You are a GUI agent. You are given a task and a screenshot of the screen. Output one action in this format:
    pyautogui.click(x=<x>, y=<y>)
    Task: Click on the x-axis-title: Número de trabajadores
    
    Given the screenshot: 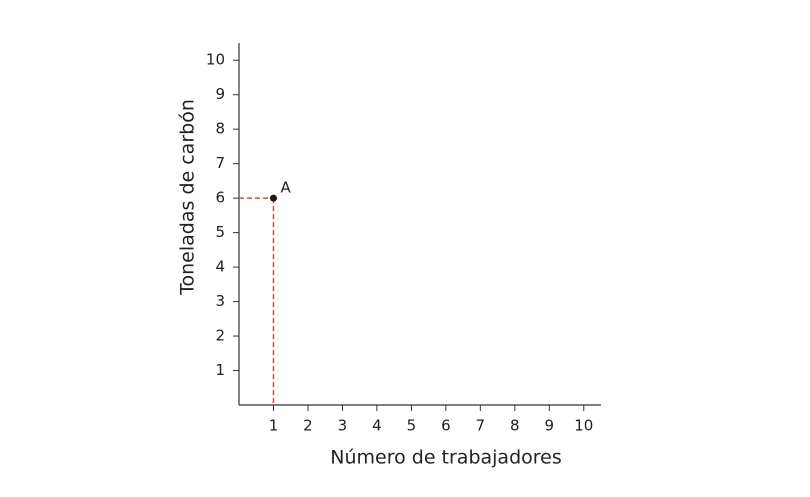 What is the action you would take?
    pyautogui.click(x=446, y=458)
    